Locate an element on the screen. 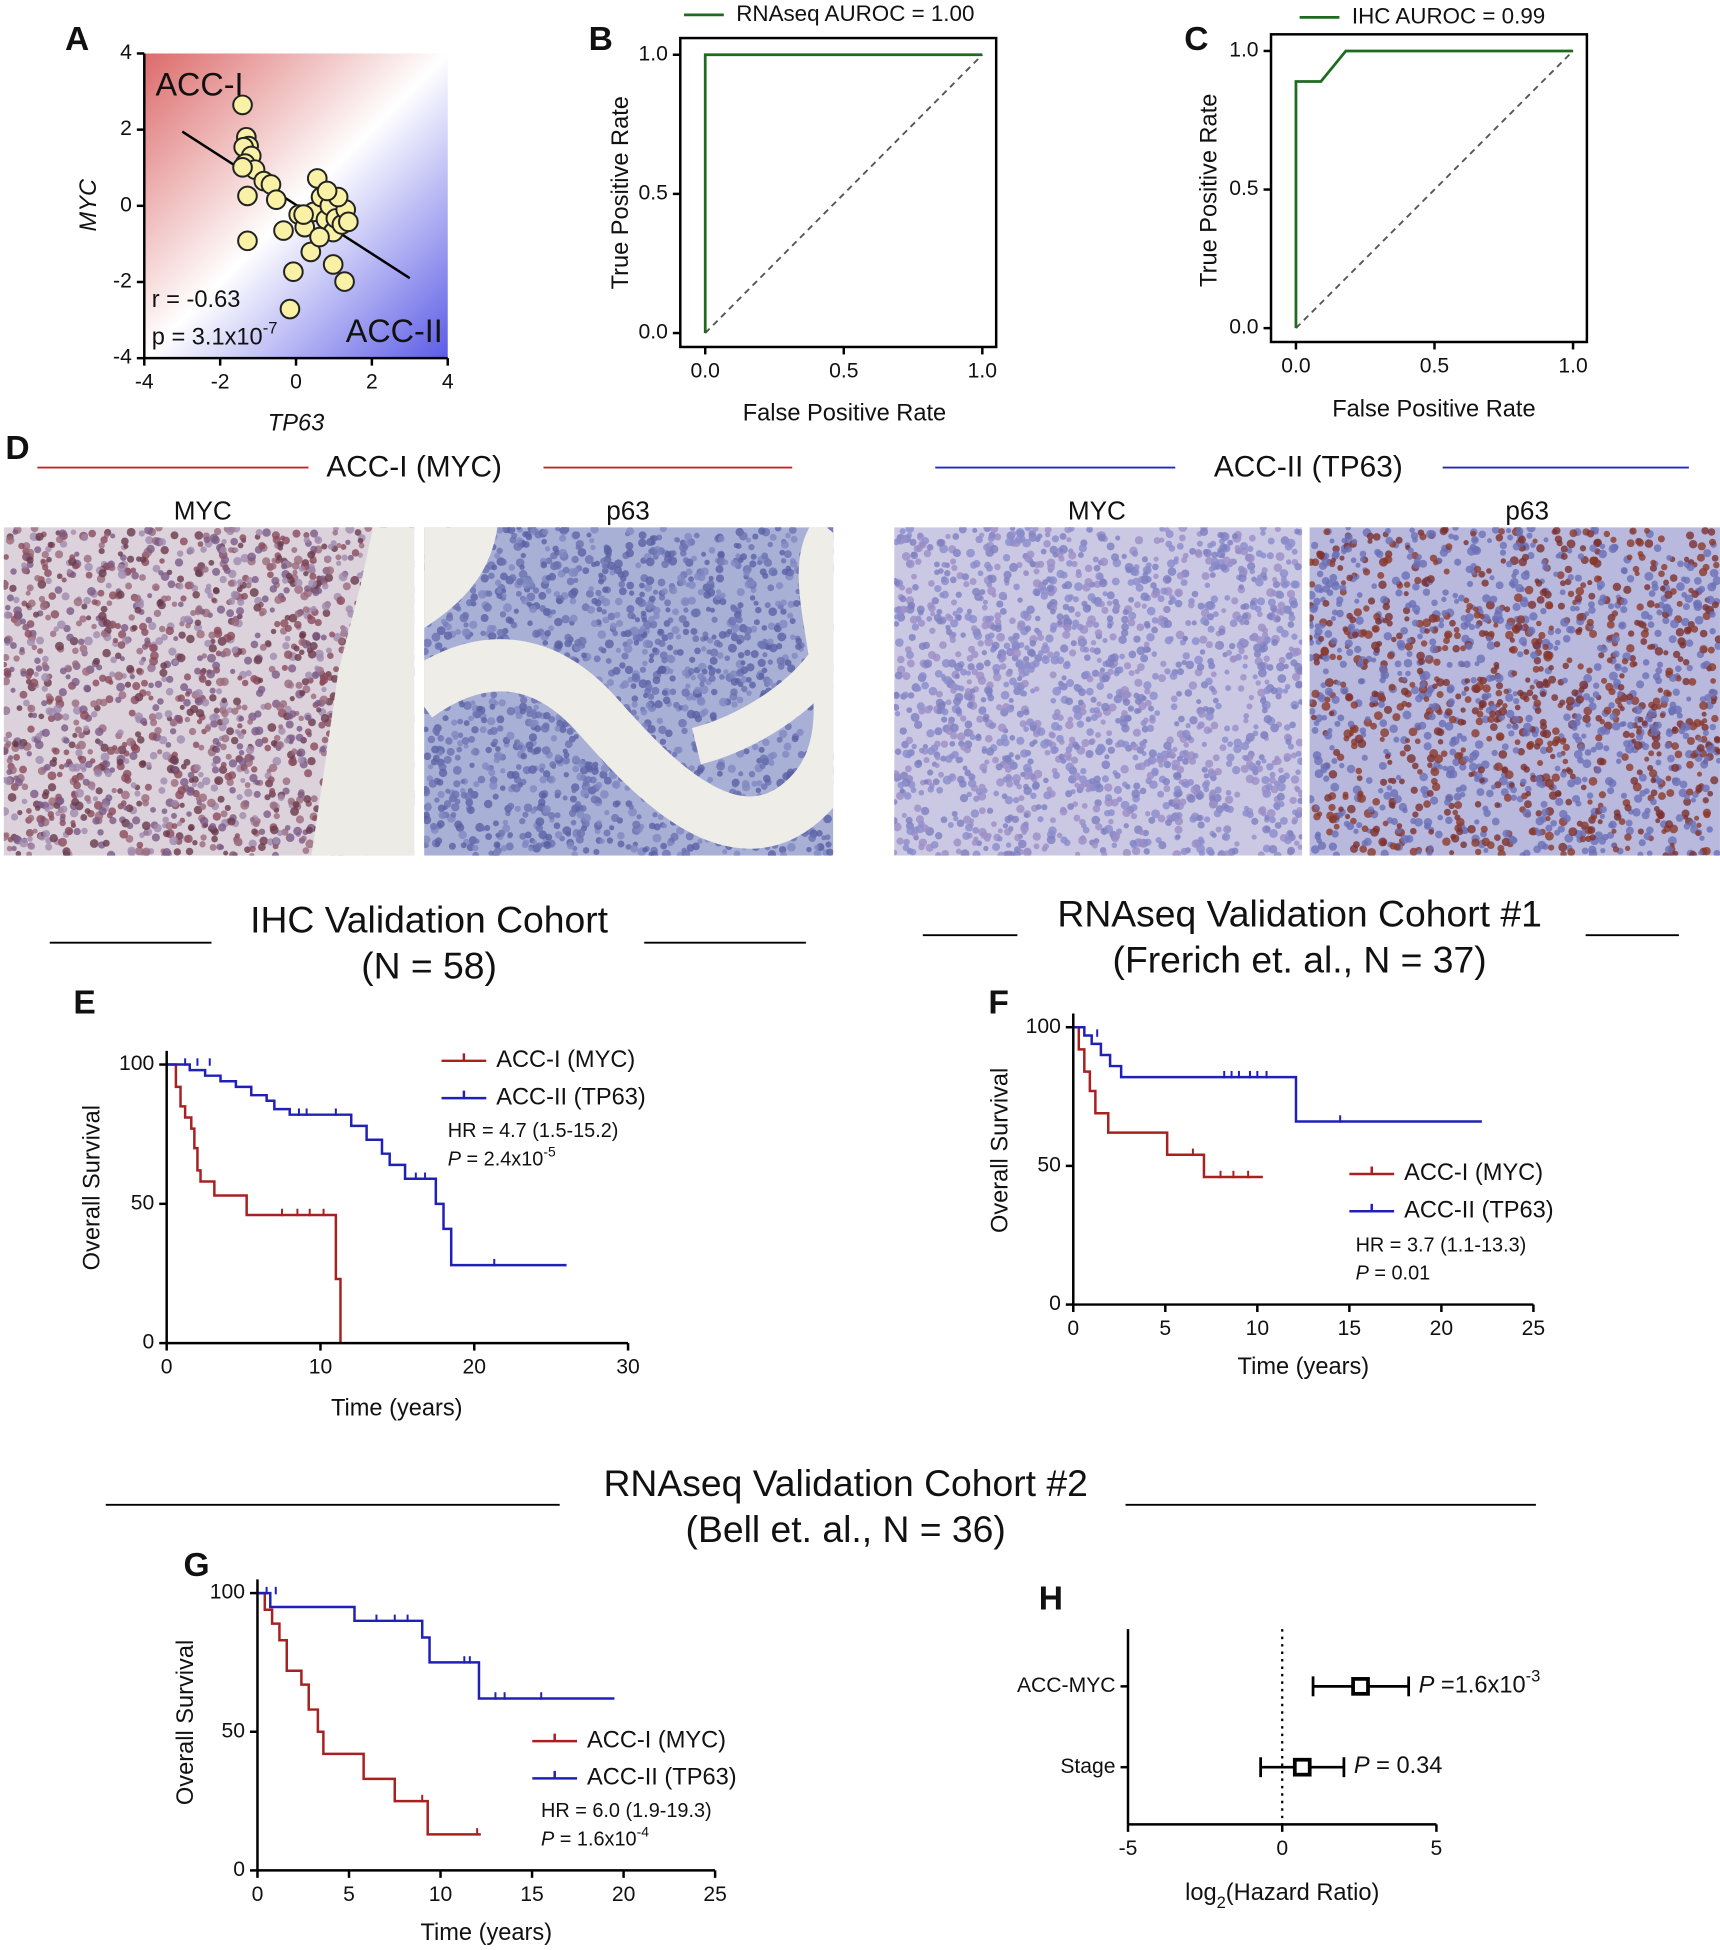 The height and width of the screenshot is (1950, 1720). stat-label: P = 2.4x10-5 is located at coordinates (502, 1157).